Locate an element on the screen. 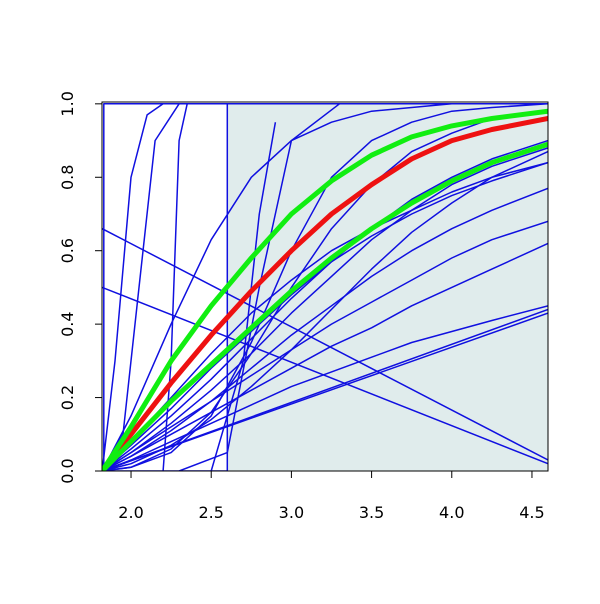 This screenshot has width=600, height=604. x-tick-label: 4.0 is located at coordinates (451, 512).